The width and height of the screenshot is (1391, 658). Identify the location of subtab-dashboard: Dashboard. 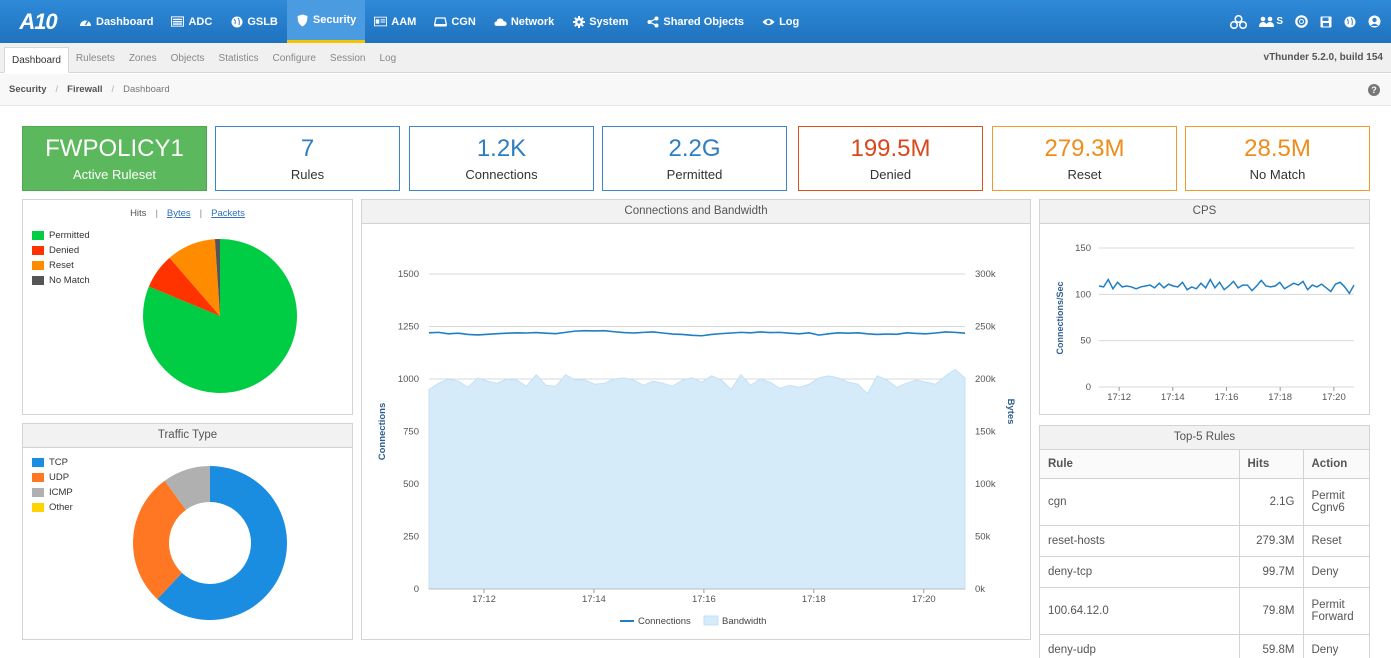
(36, 60).